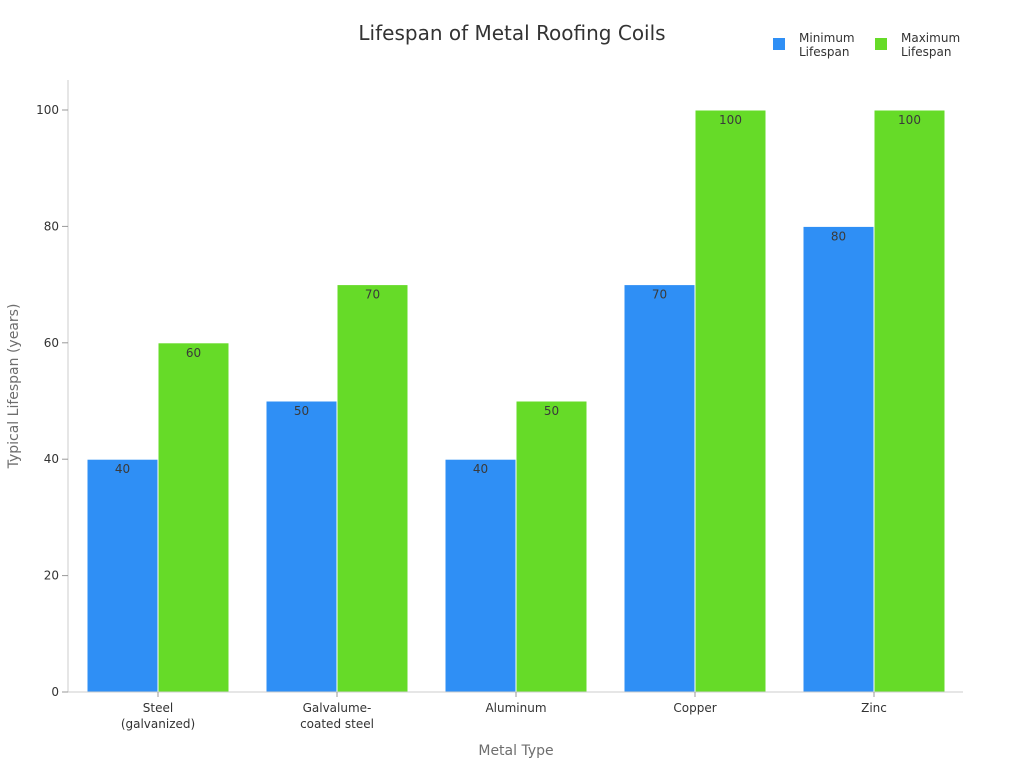 The height and width of the screenshot is (768, 1024). Describe the element at coordinates (51, 343) in the screenshot. I see `y-tick-label: 60` at that location.